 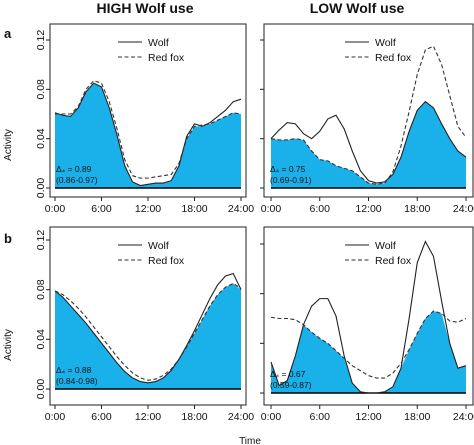 What do you see at coordinates (166, 58) in the screenshot?
I see `legend-fox-label-a-high: Red fox` at bounding box center [166, 58].